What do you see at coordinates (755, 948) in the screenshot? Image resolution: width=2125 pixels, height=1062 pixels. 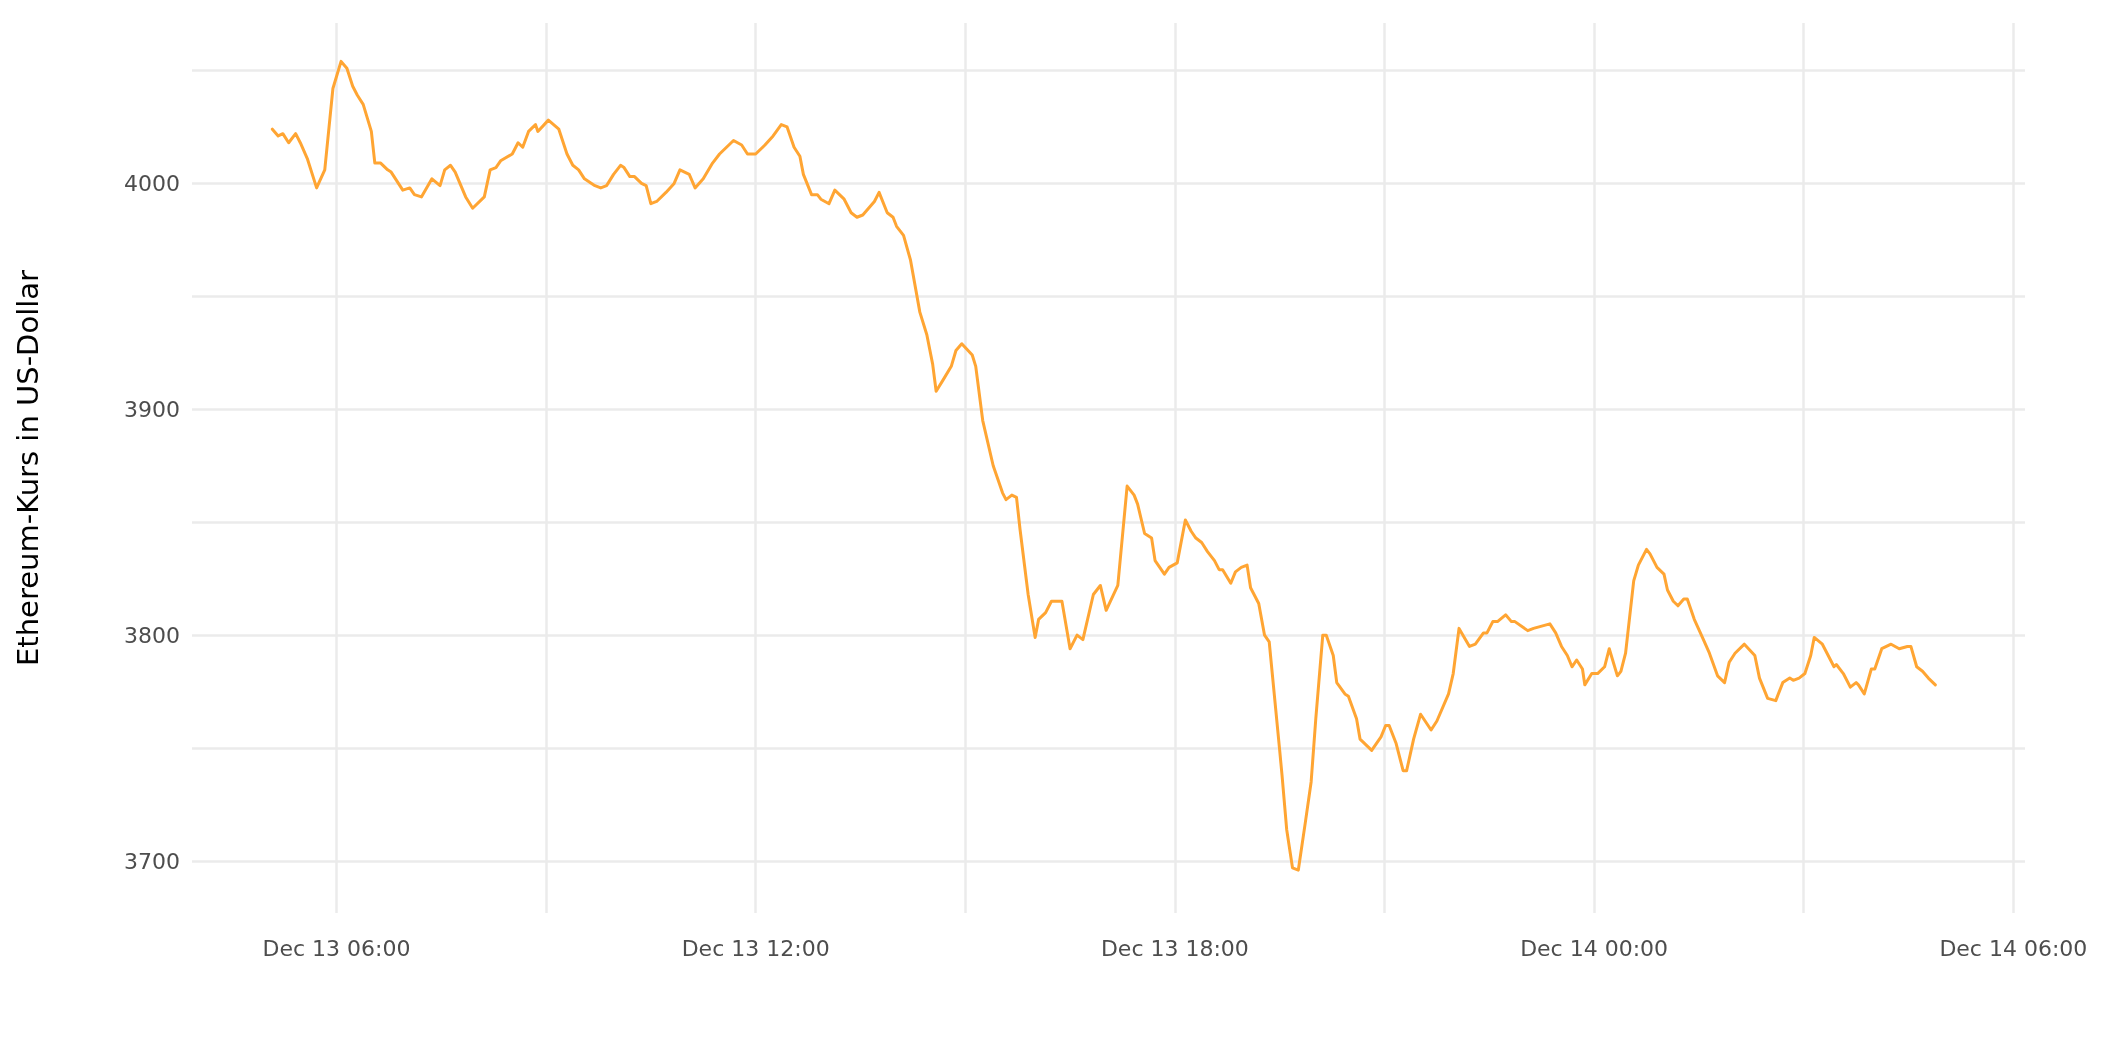 I see `x-tick-label: Dec 13 12:00` at bounding box center [755, 948].